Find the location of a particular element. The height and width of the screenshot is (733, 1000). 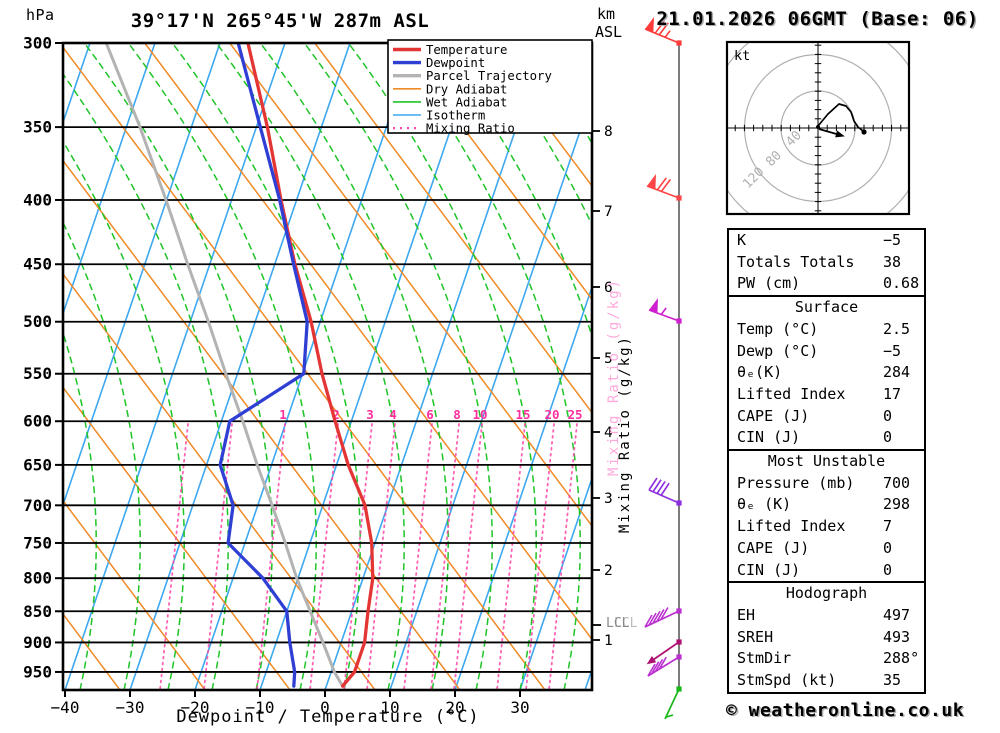

pressure-tick-label: 550 is located at coordinates (37, 373).